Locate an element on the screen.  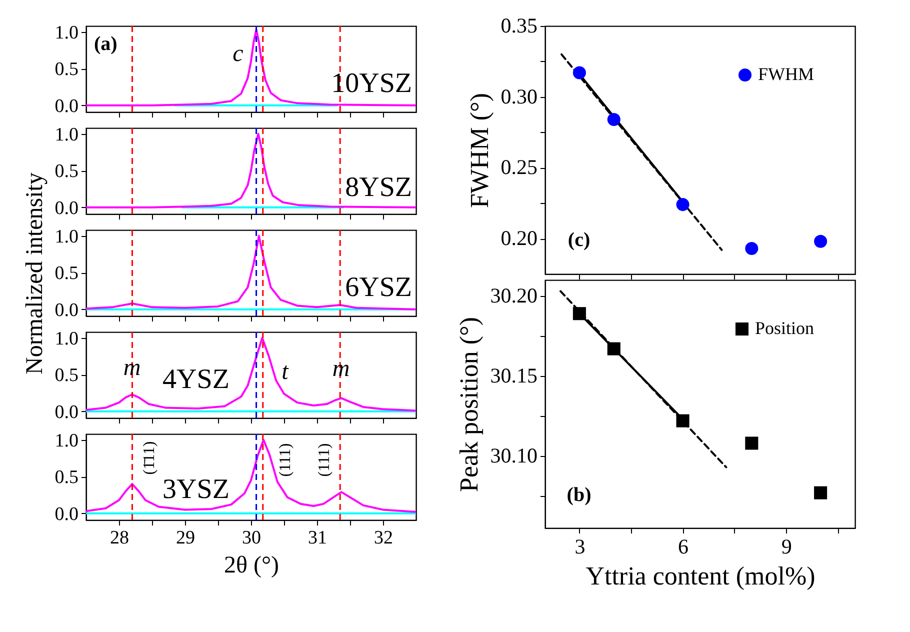
annotation: c is located at coordinates (238, 54).